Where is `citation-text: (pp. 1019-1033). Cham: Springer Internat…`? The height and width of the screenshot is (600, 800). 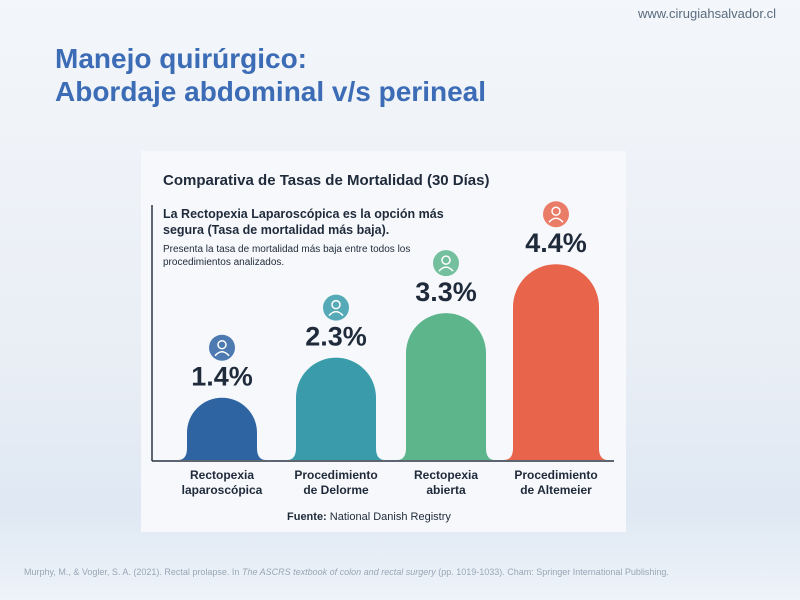
citation-text: (pp. 1019-1033). Cham: Springer Internat… is located at coordinates (552, 572).